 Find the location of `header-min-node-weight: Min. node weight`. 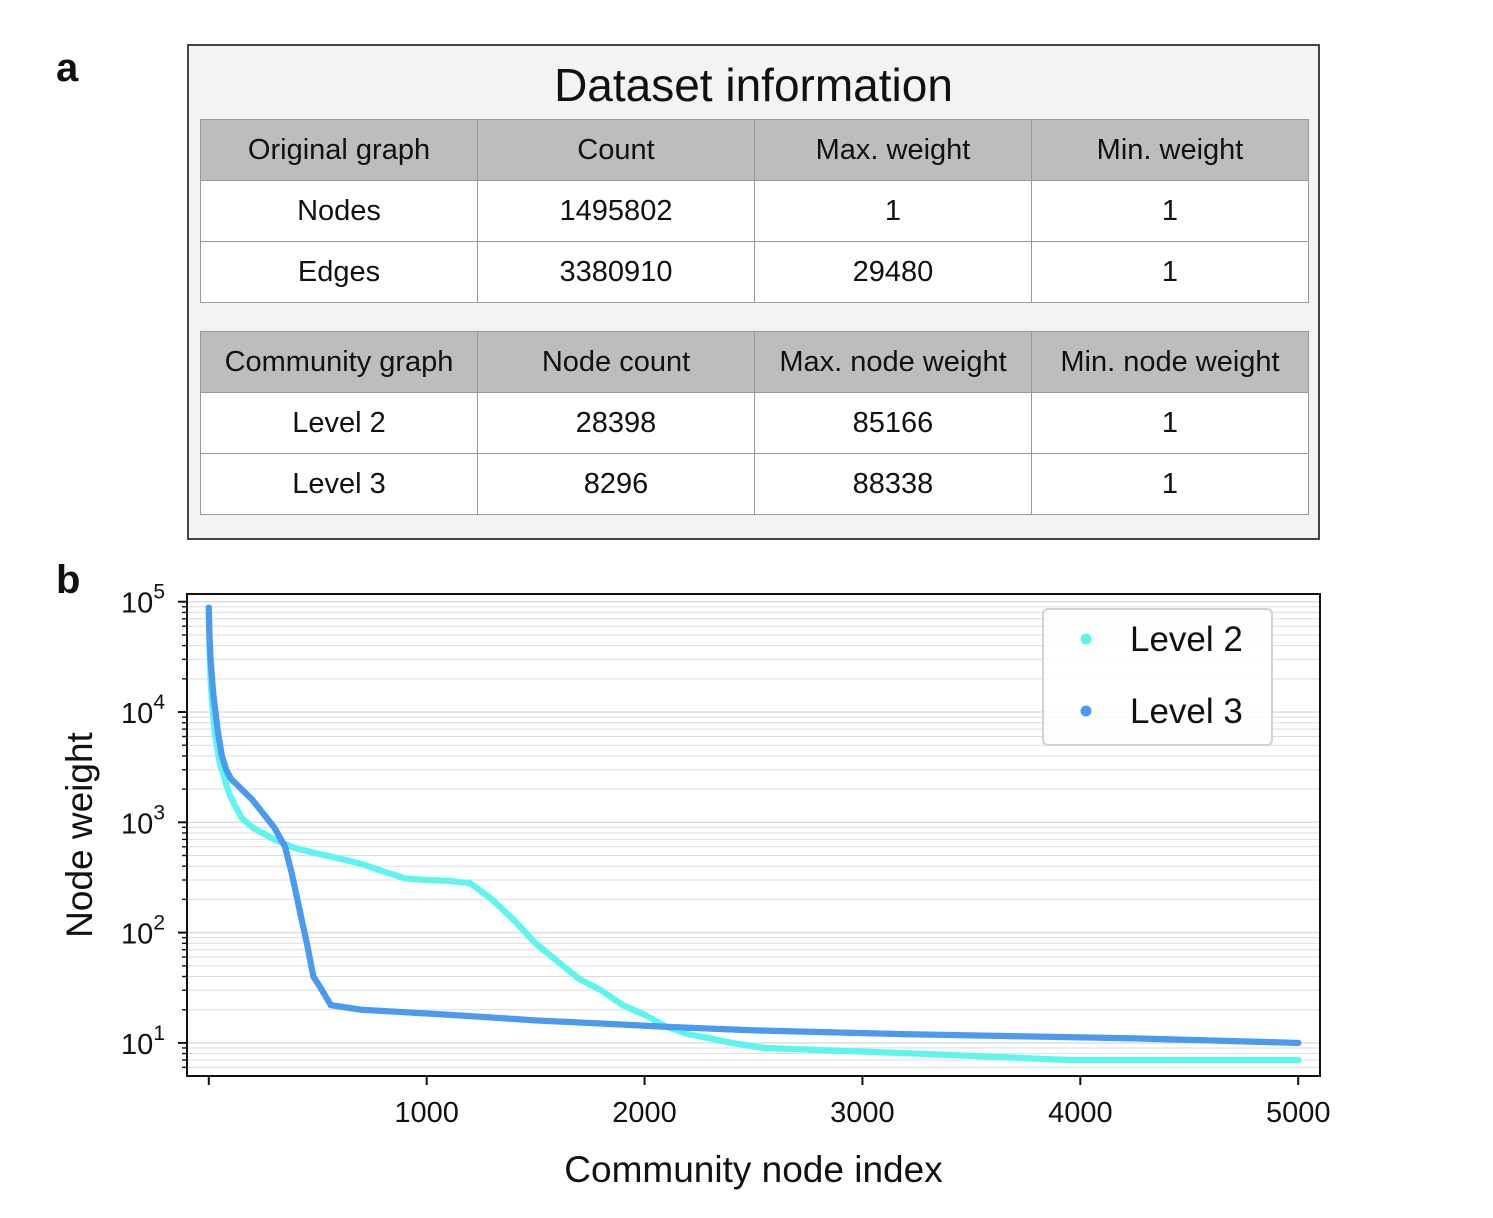

header-min-node-weight: Min. node weight is located at coordinates (1170, 362).